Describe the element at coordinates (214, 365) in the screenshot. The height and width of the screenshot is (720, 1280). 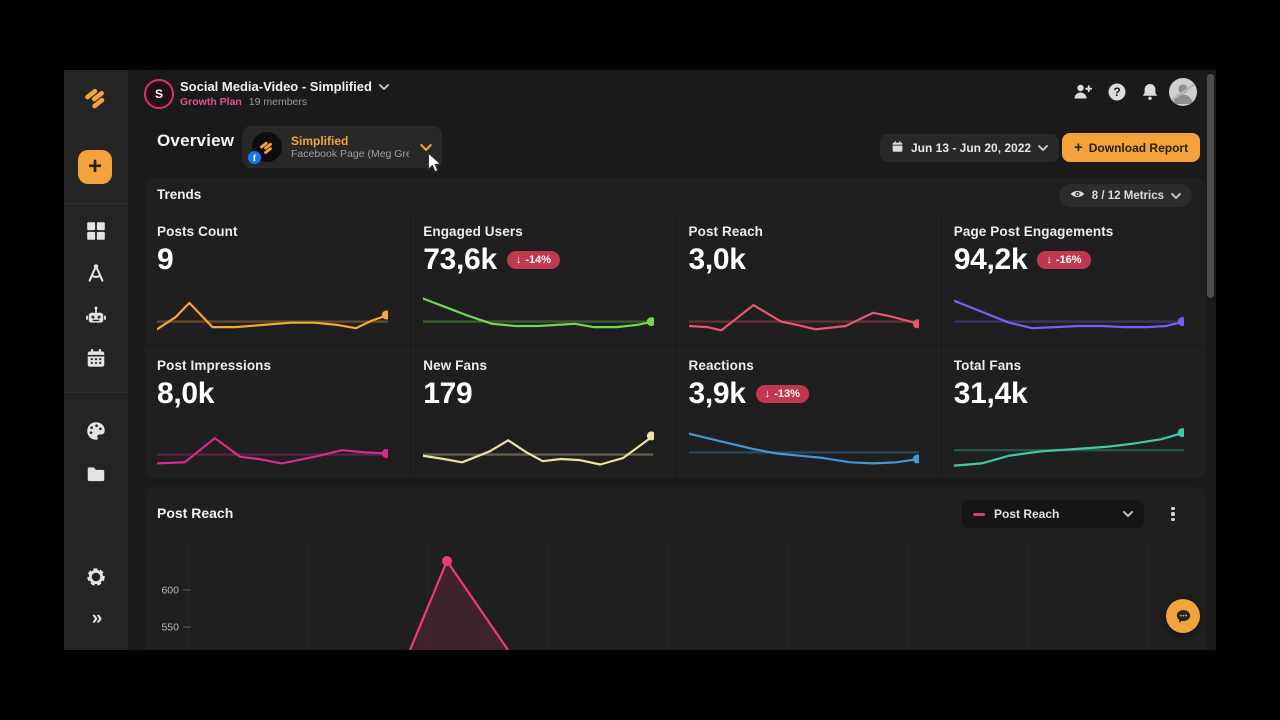
I see `metric-title: Post Impressions` at that location.